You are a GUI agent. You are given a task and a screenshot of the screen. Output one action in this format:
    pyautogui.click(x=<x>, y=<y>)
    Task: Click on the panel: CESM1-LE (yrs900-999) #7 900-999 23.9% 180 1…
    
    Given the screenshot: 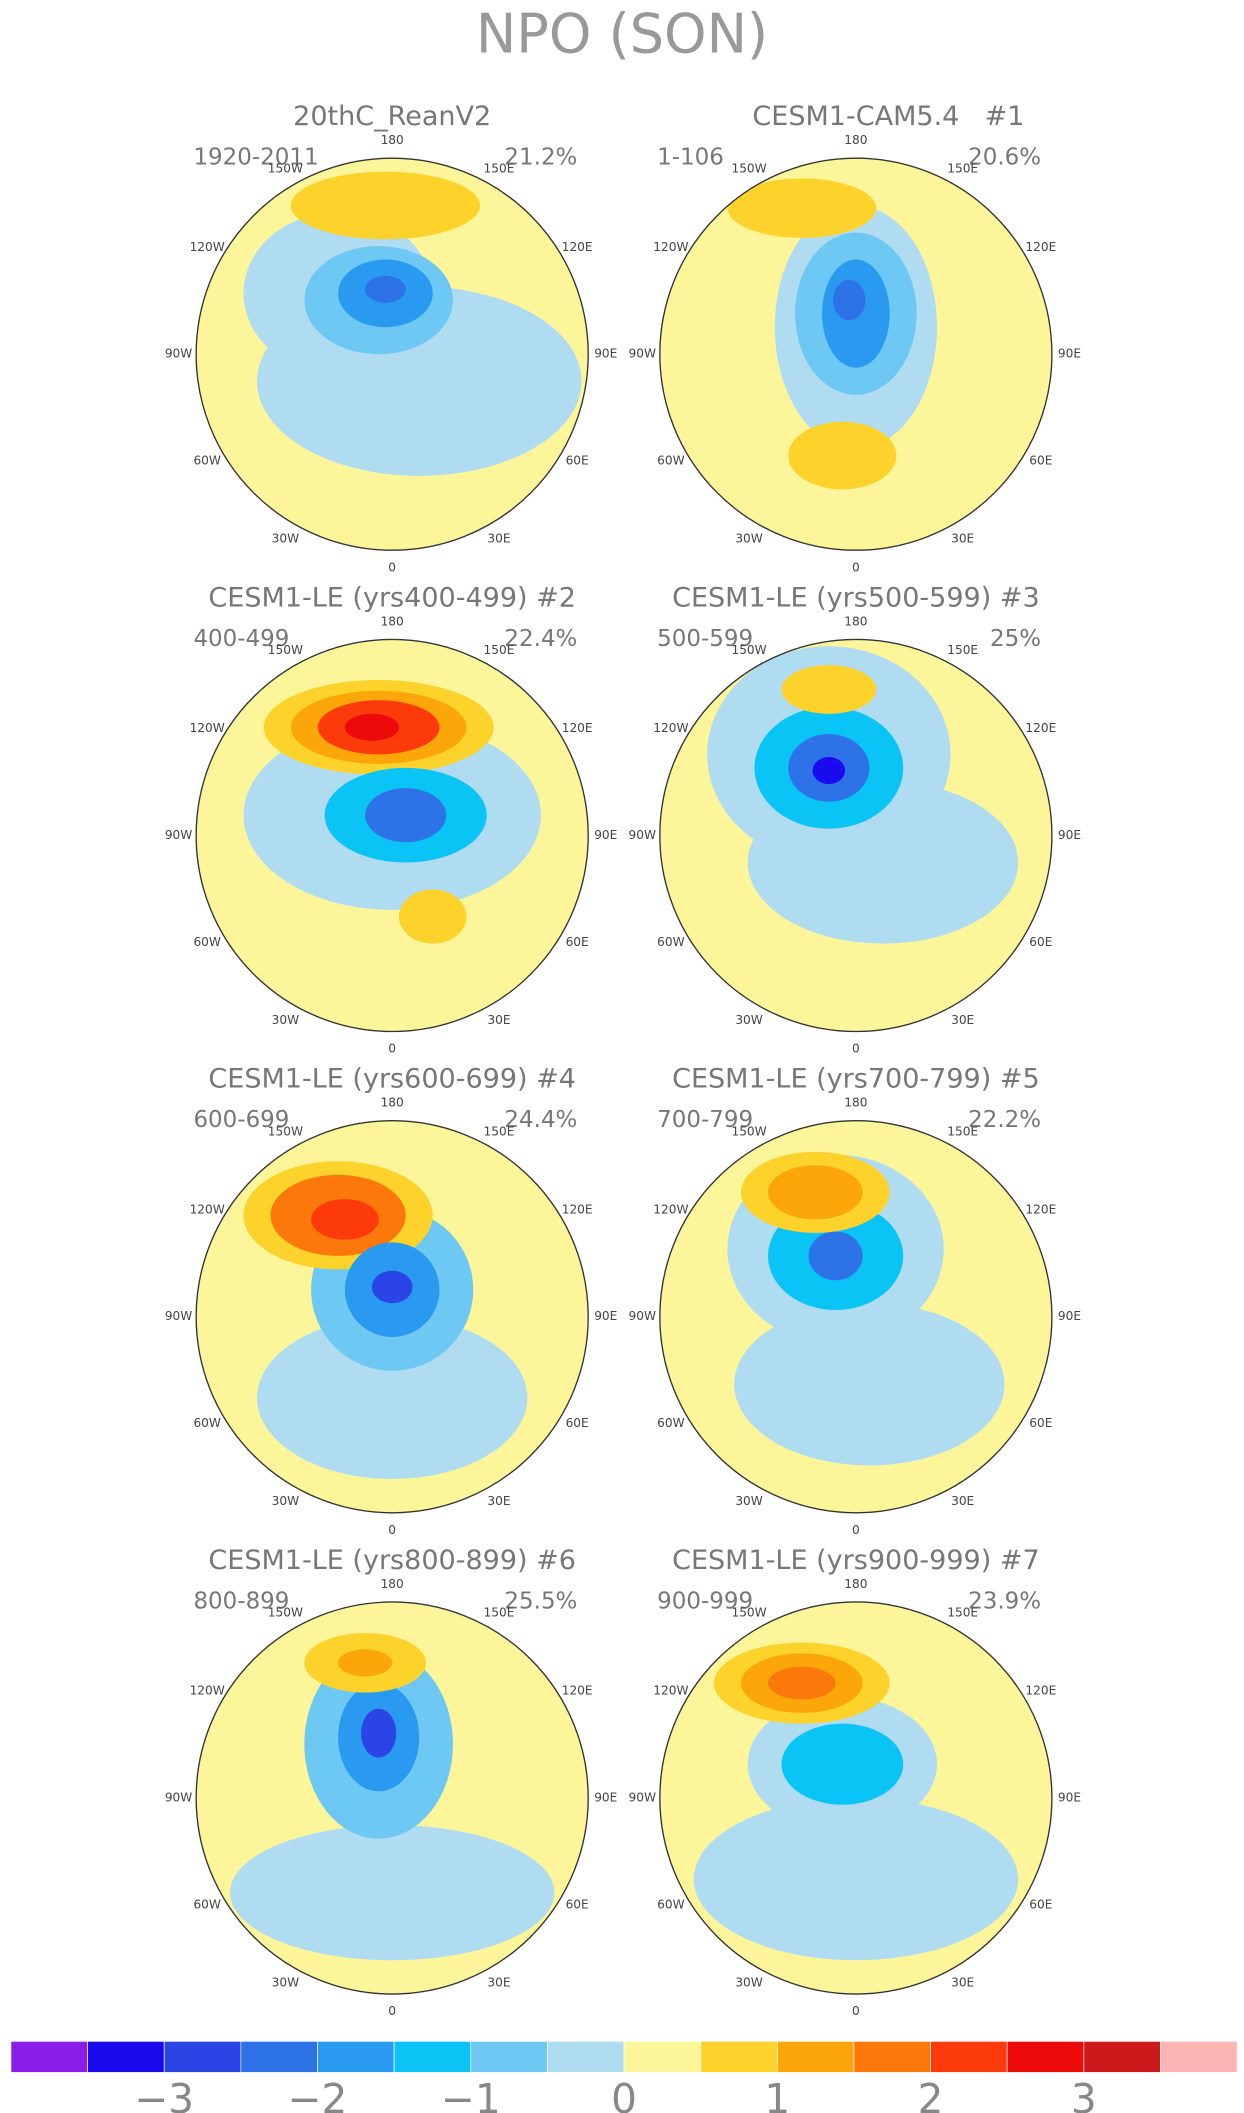 What is the action you would take?
    pyautogui.click(x=855, y=1781)
    